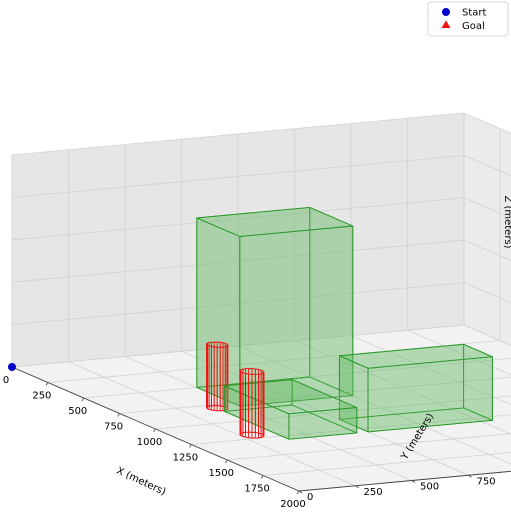  I want to click on z-axis-label: Z (meters), so click(506, 221).